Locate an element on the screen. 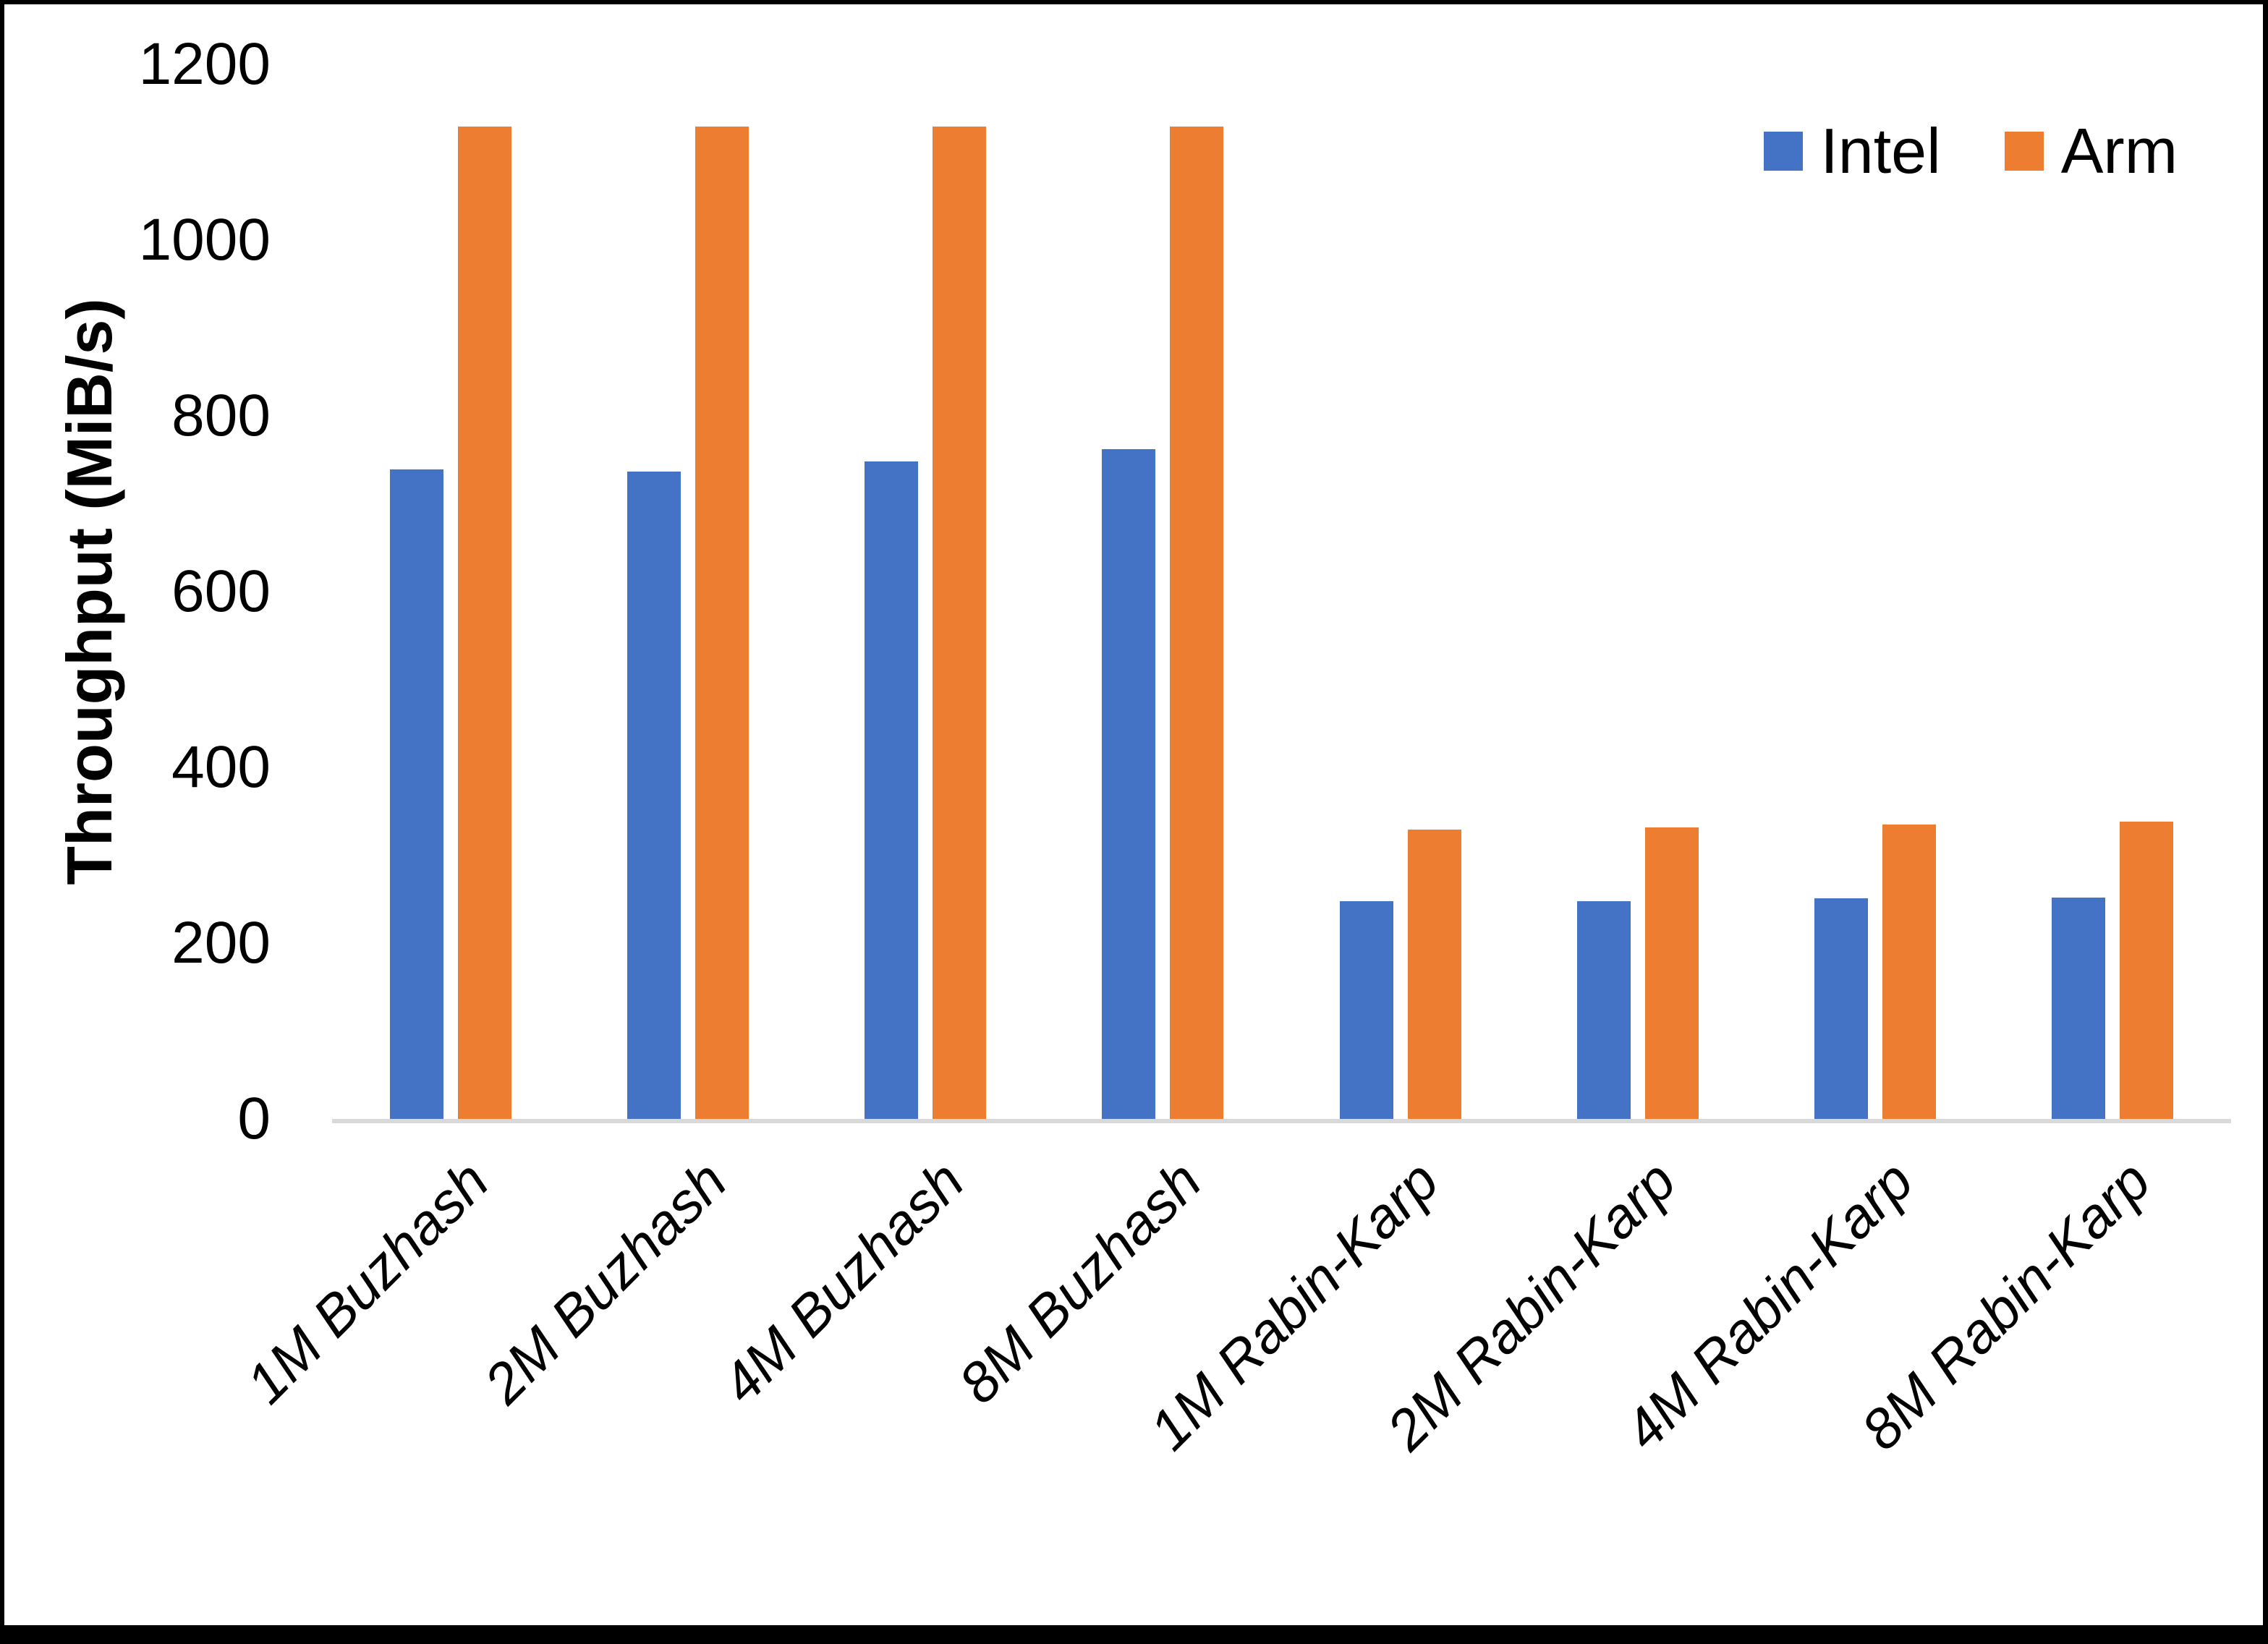 This screenshot has height=1644, width=2268. y-tick-label-600: 600 is located at coordinates (221, 591).